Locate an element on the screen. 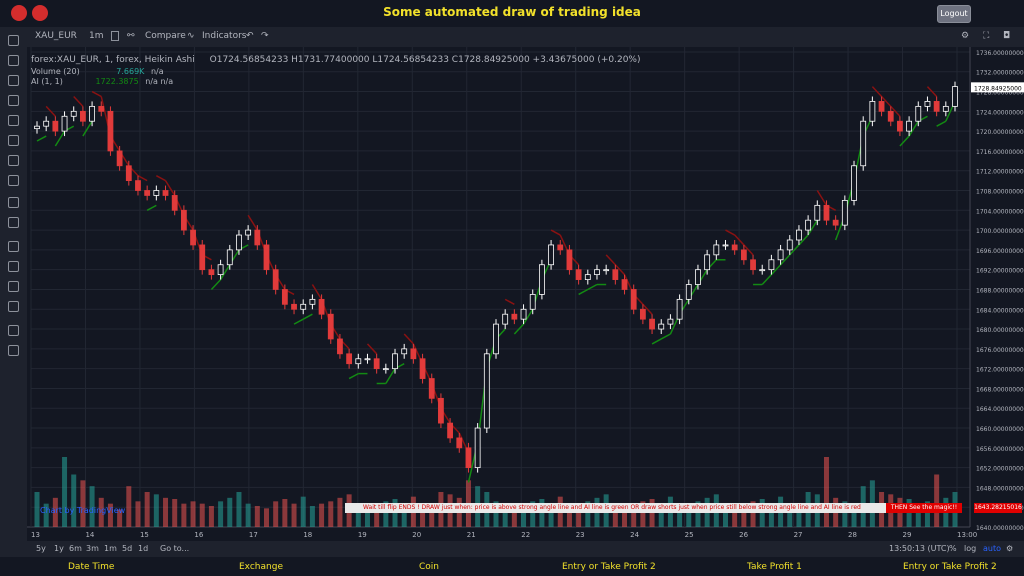  measure-icon is located at coordinates (13, 160).